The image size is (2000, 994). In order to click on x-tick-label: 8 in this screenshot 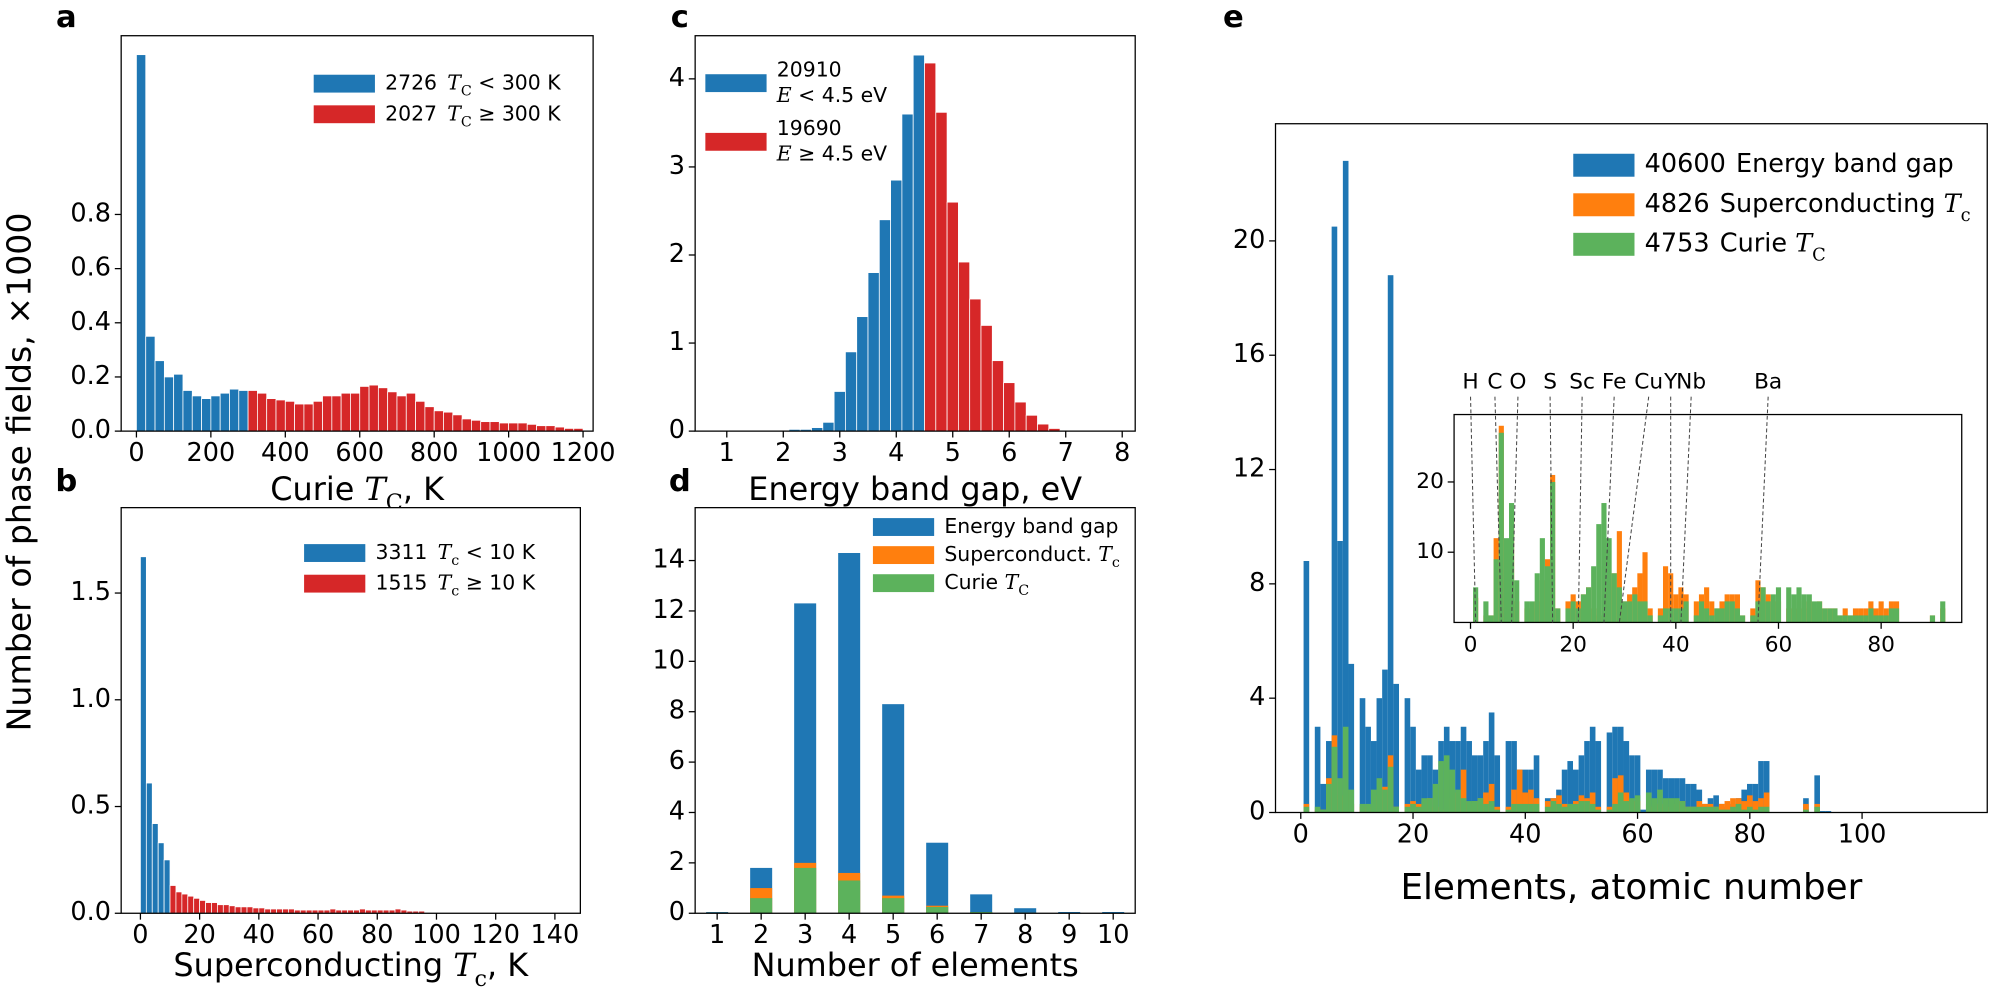, I will do `click(1025, 935)`.